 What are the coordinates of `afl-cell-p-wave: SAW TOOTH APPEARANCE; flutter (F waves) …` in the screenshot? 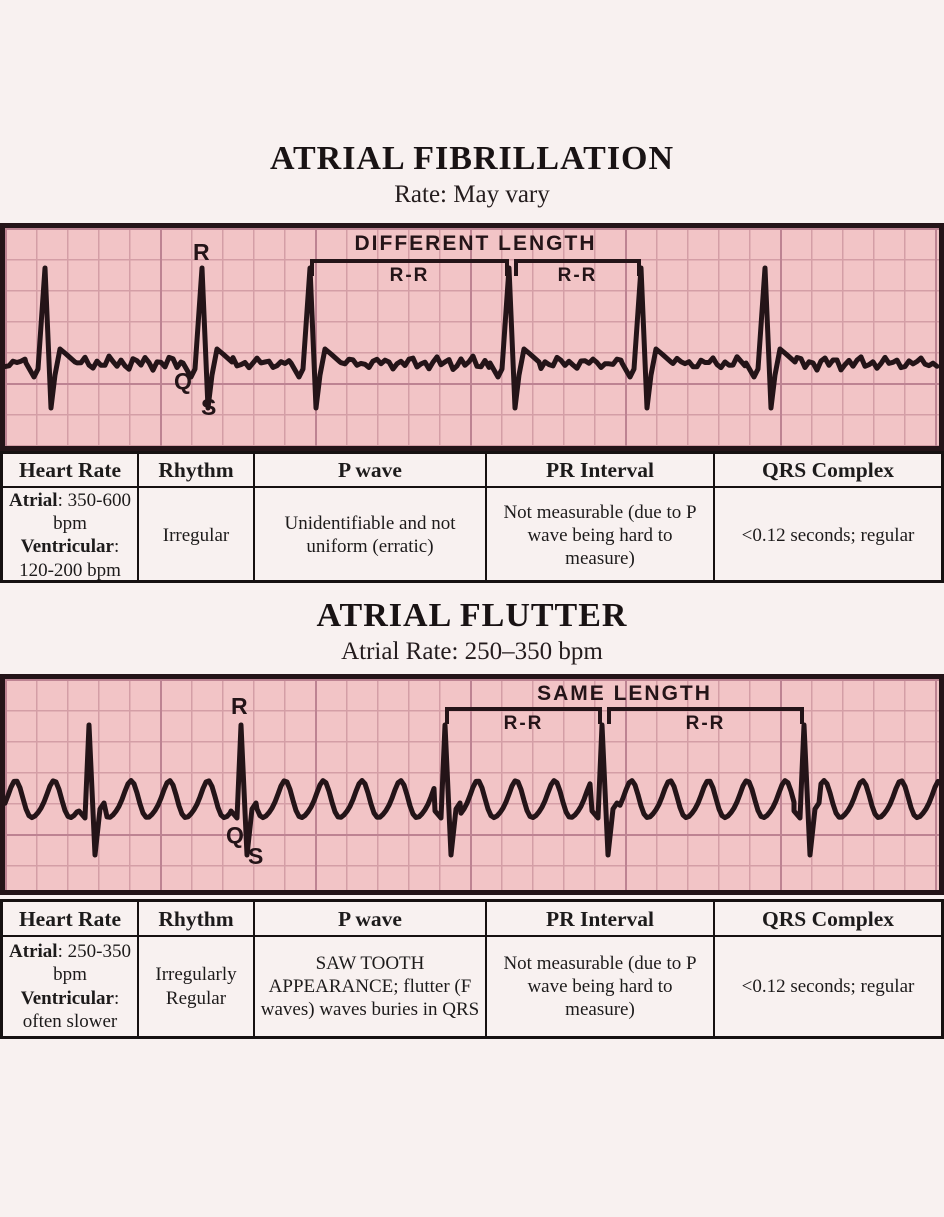 It's located at (371, 987).